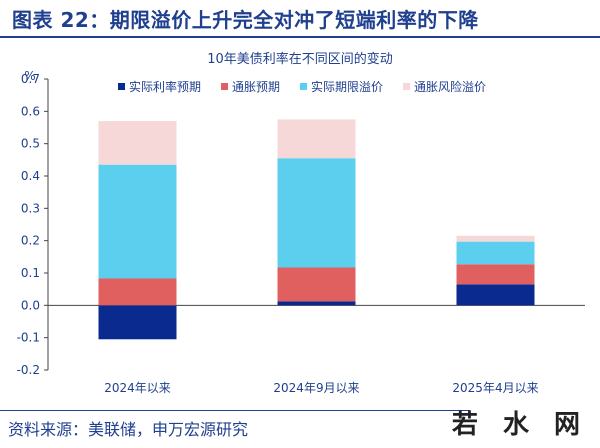  I want to click on figure-title: 图表 22：期限溢价上升完全对冲了短端利率的下降, so click(245, 20).